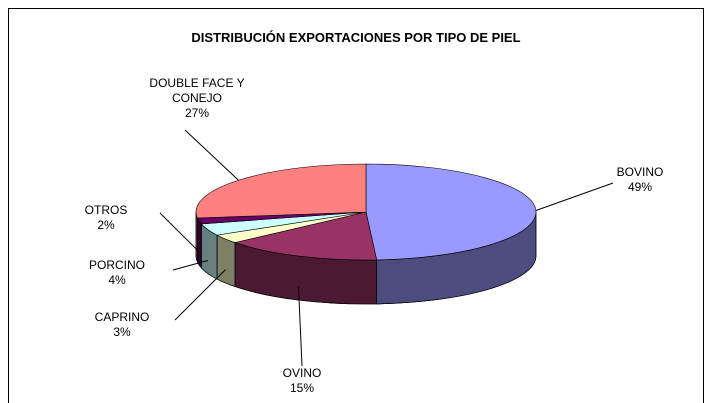 Image resolution: width=712 pixels, height=403 pixels. I want to click on category-label: CAPRINO, so click(122, 317).